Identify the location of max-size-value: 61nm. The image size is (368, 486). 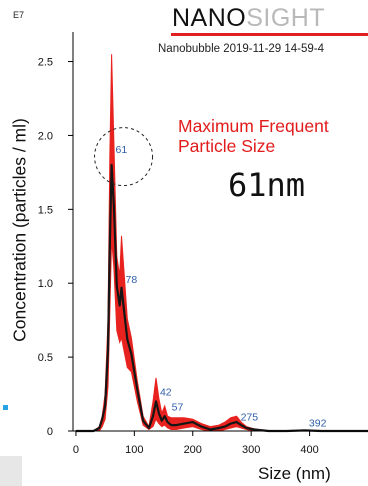
(267, 185).